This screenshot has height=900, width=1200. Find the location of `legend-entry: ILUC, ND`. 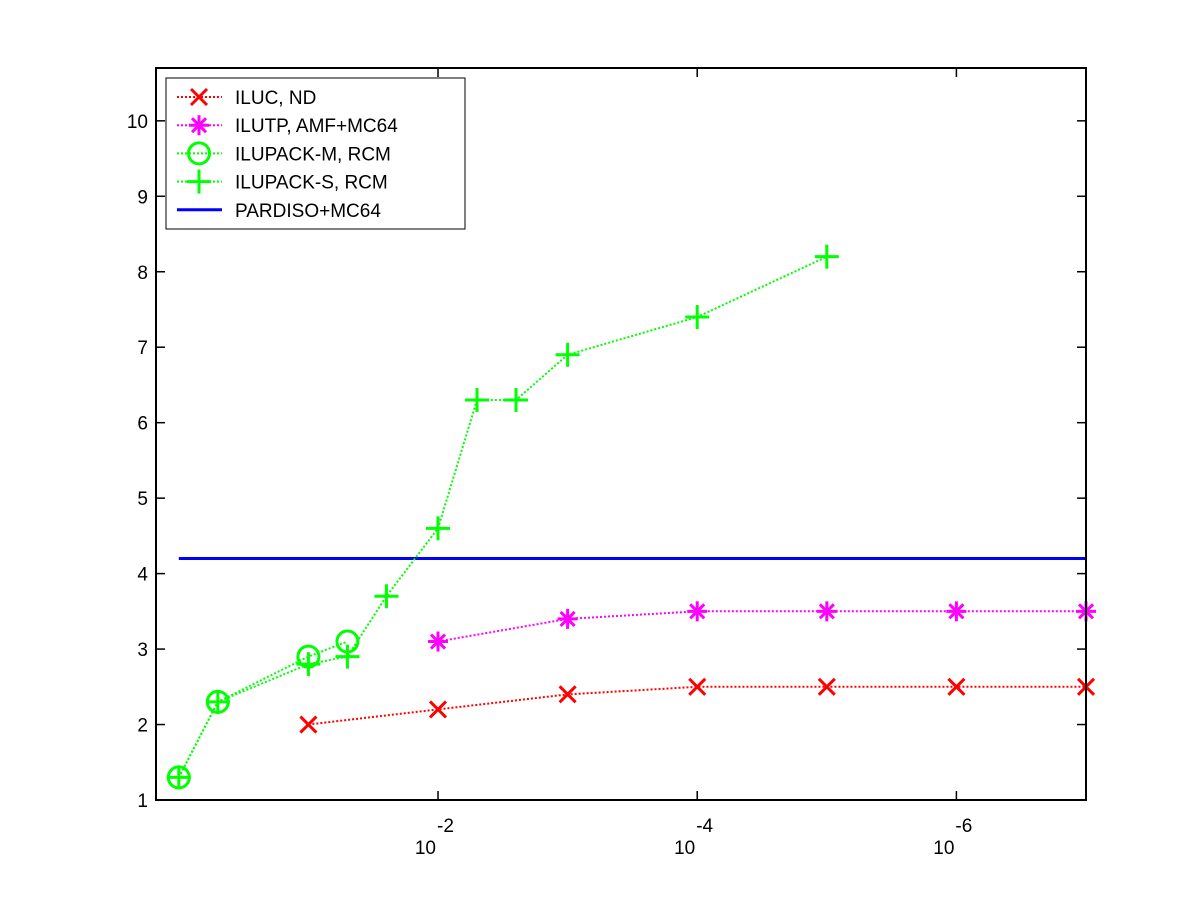

legend-entry: ILUC, ND is located at coordinates (246, 98).